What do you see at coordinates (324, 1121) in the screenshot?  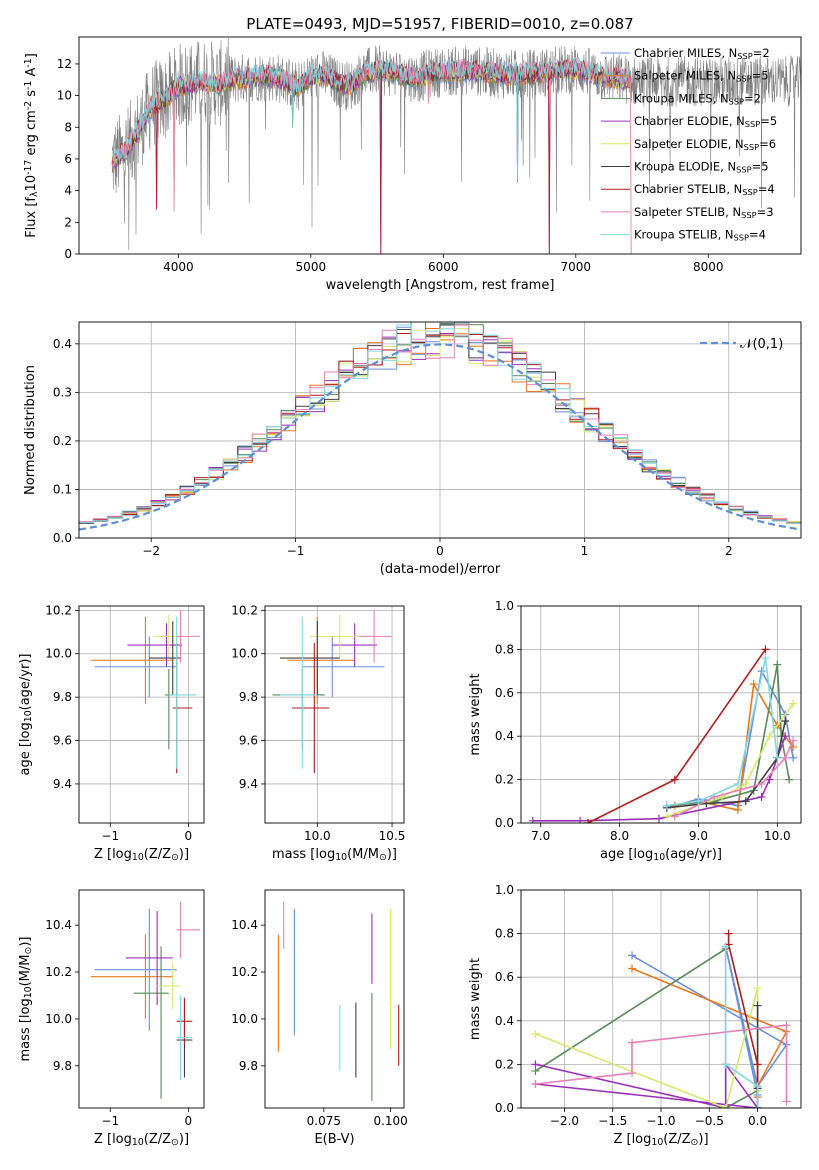 I see `x-tick-label: 0.075` at bounding box center [324, 1121].